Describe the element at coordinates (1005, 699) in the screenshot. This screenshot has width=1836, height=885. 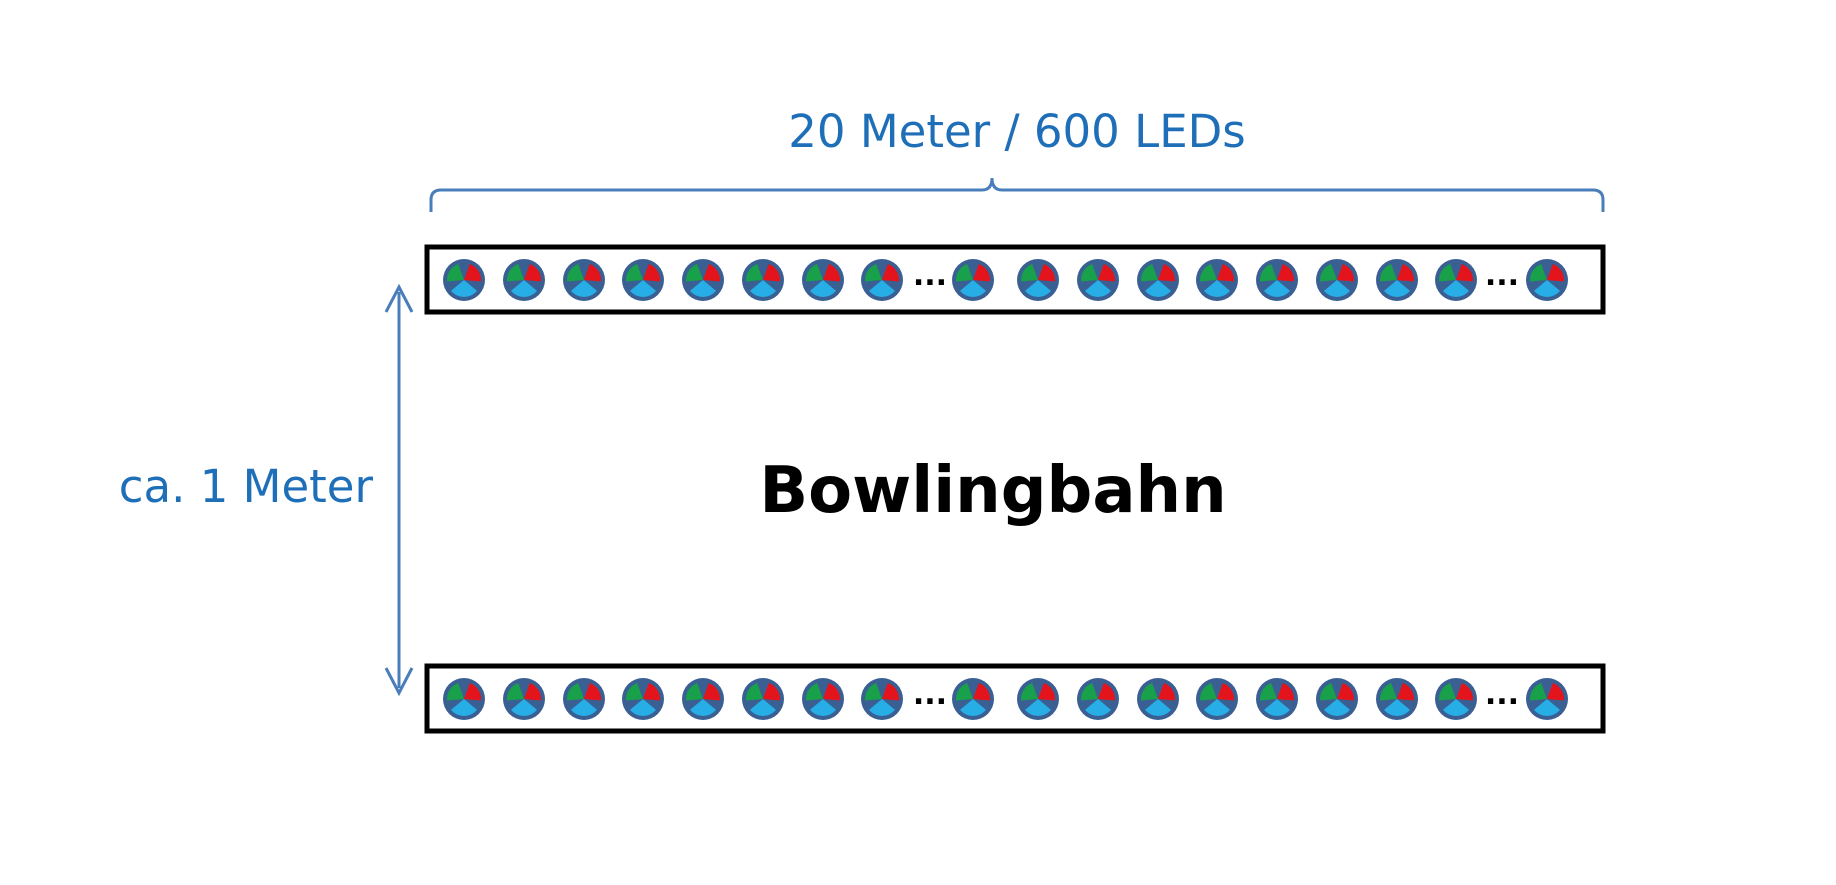
I see `bottom-led-group` at that location.